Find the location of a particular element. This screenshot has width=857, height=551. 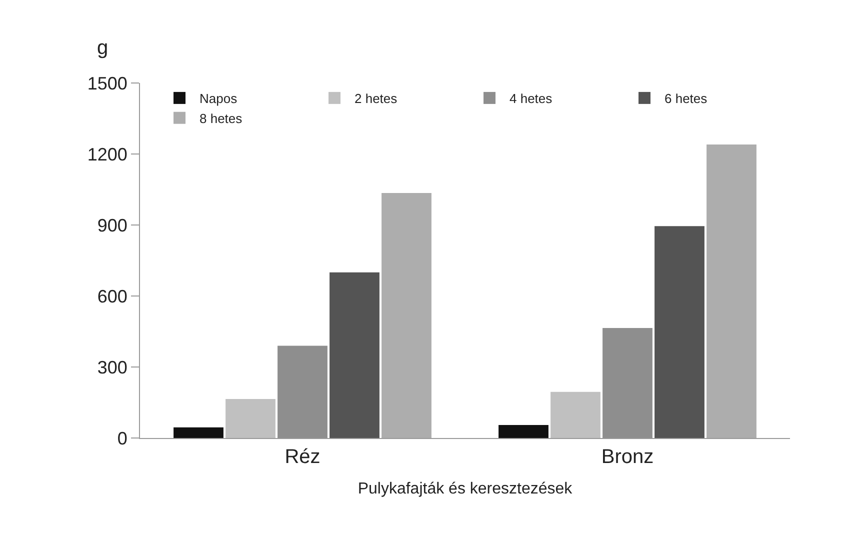

x-axis-title: Pulykafajták és keresztezések is located at coordinates (466, 489).